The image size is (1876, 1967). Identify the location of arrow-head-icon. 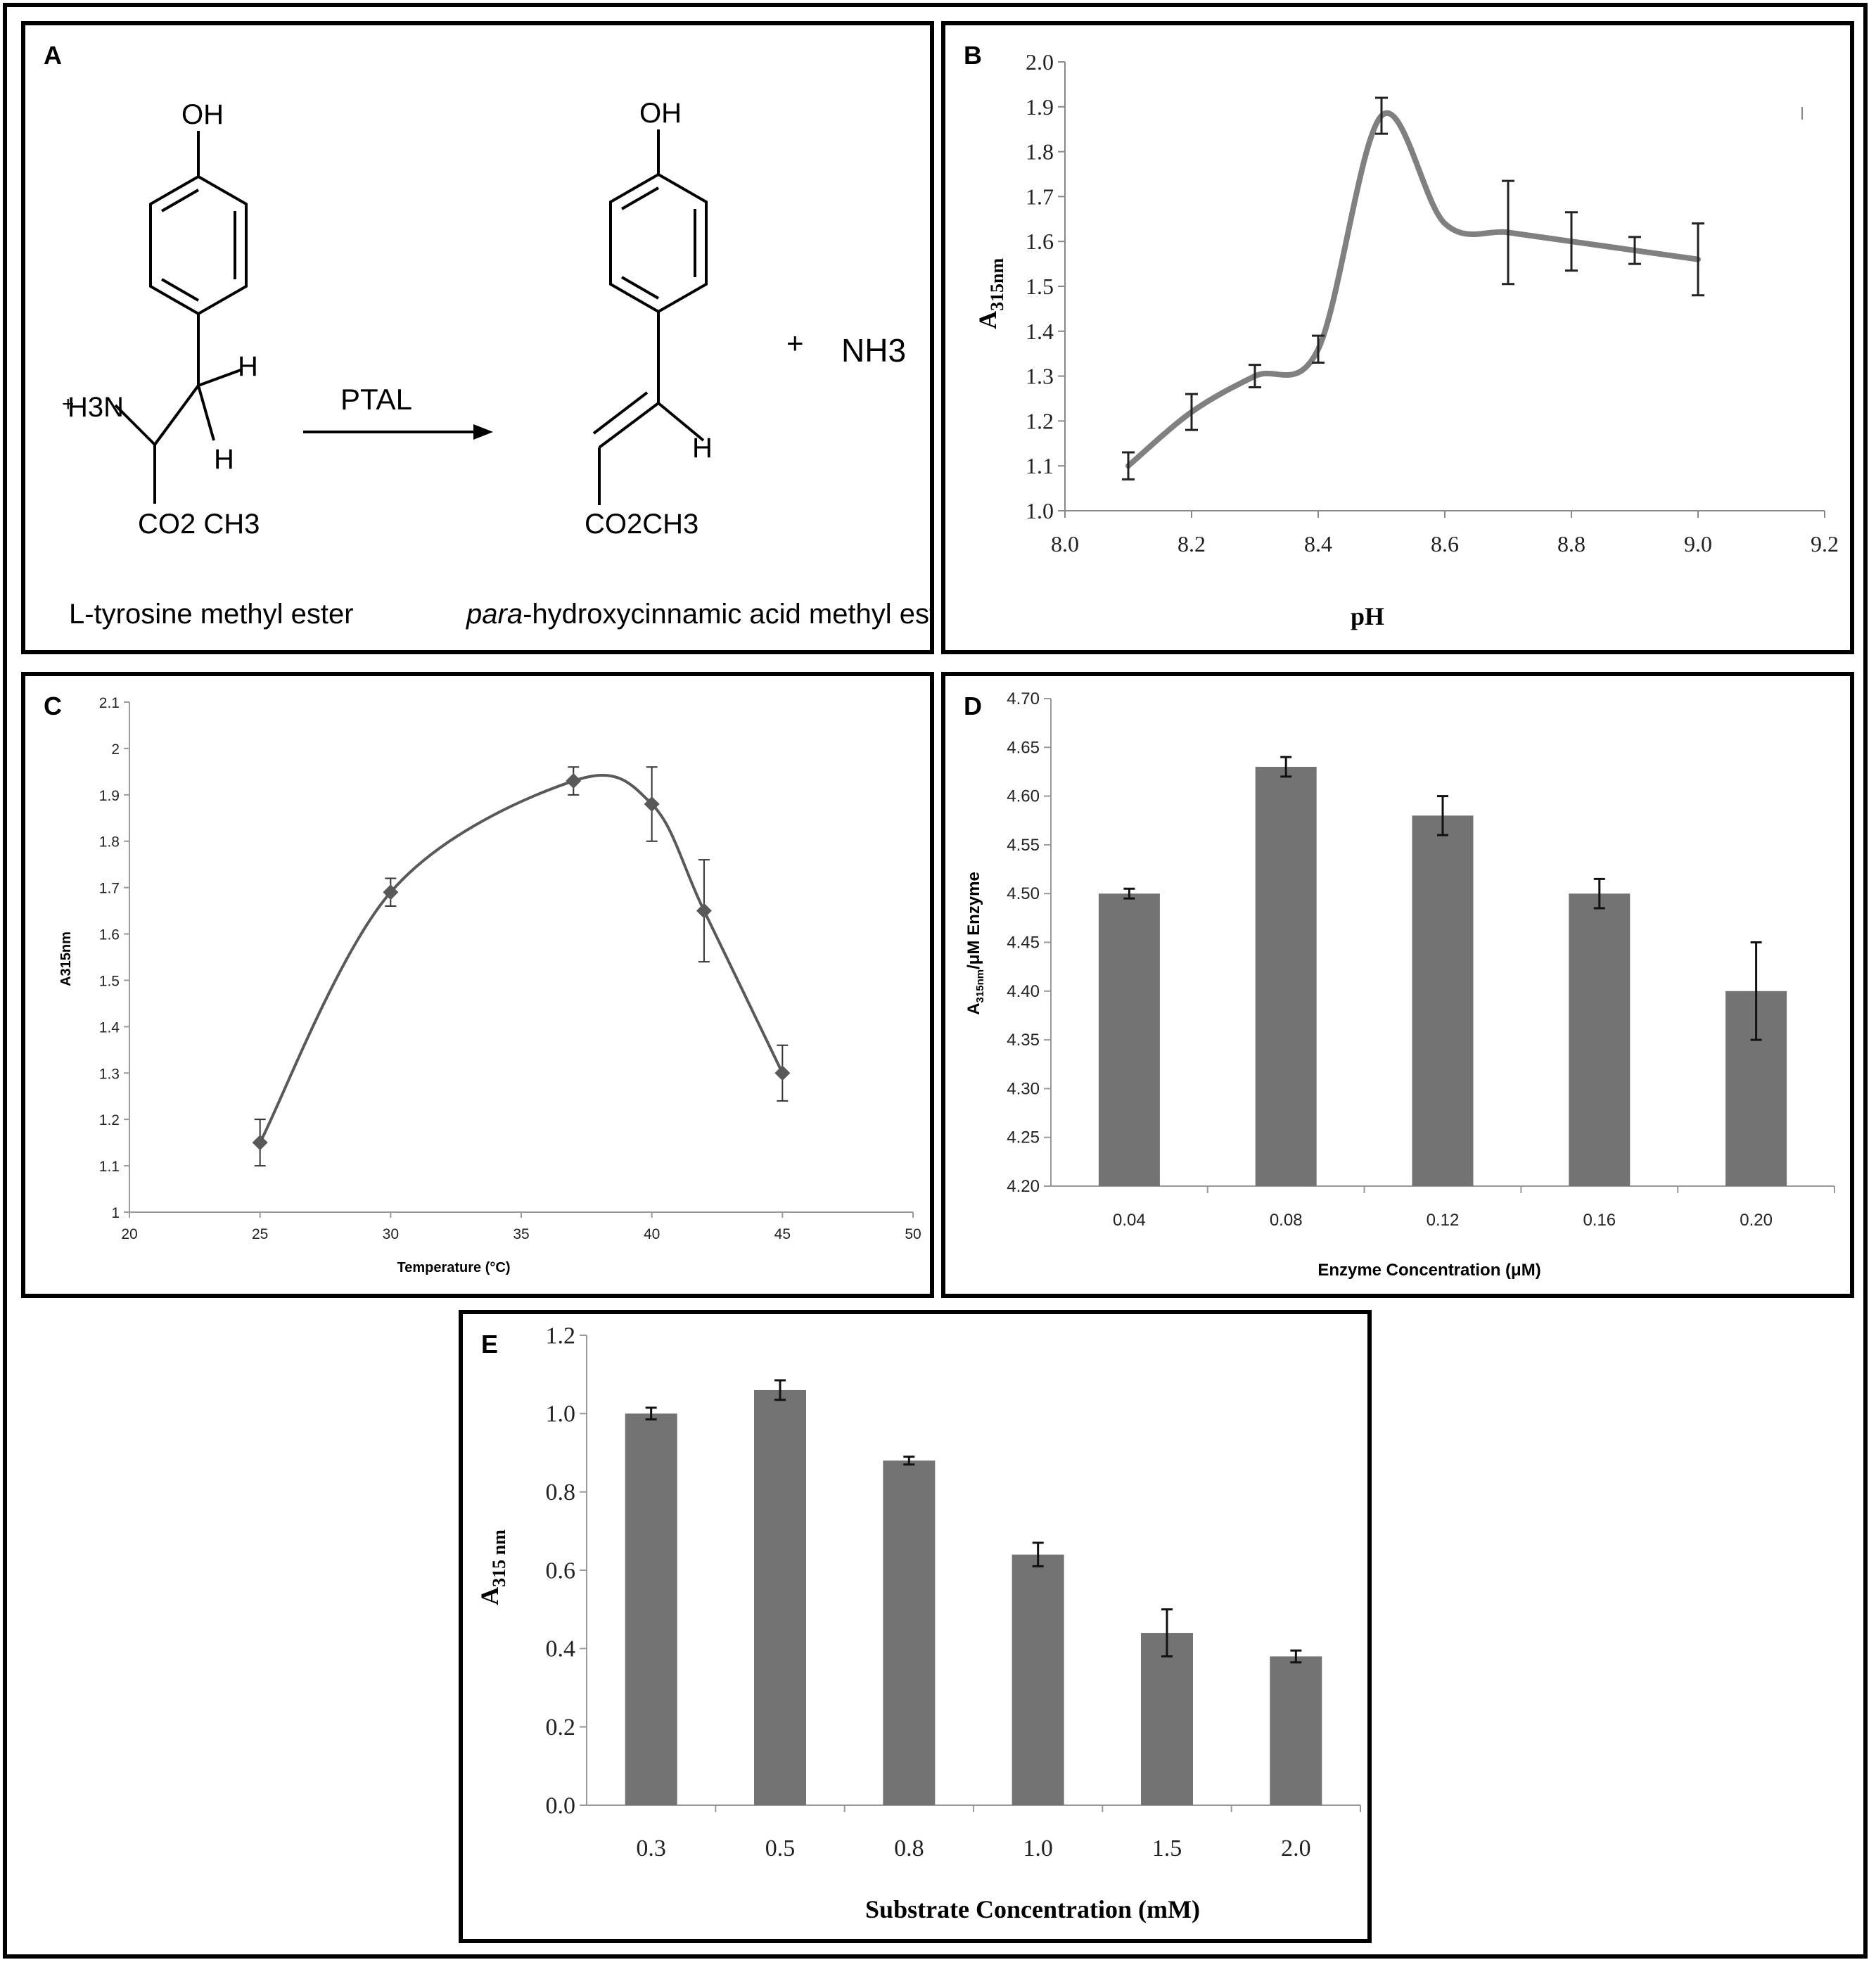
(483, 432).